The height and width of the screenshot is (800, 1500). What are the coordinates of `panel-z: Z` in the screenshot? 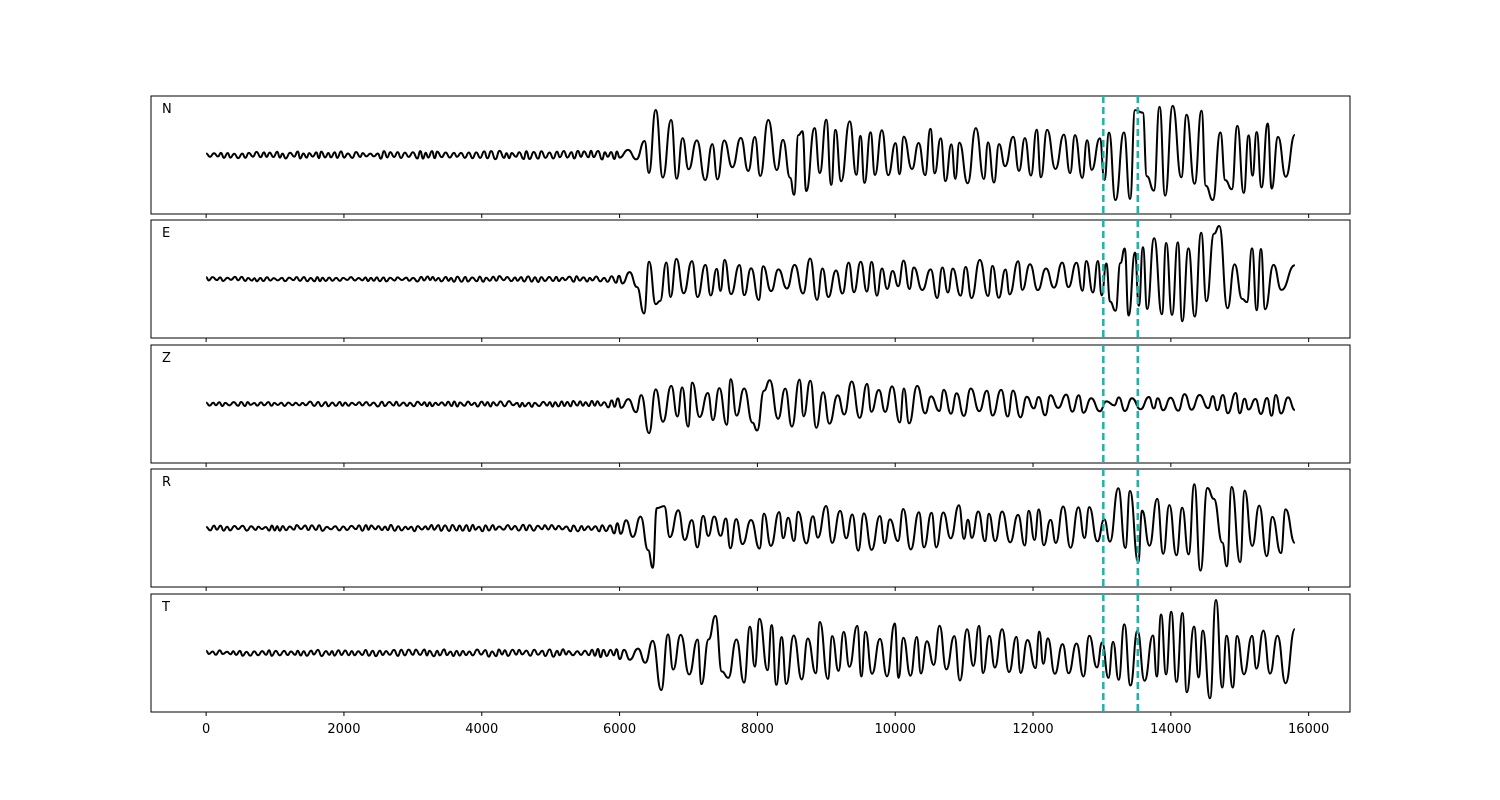 It's located at (750, 405).